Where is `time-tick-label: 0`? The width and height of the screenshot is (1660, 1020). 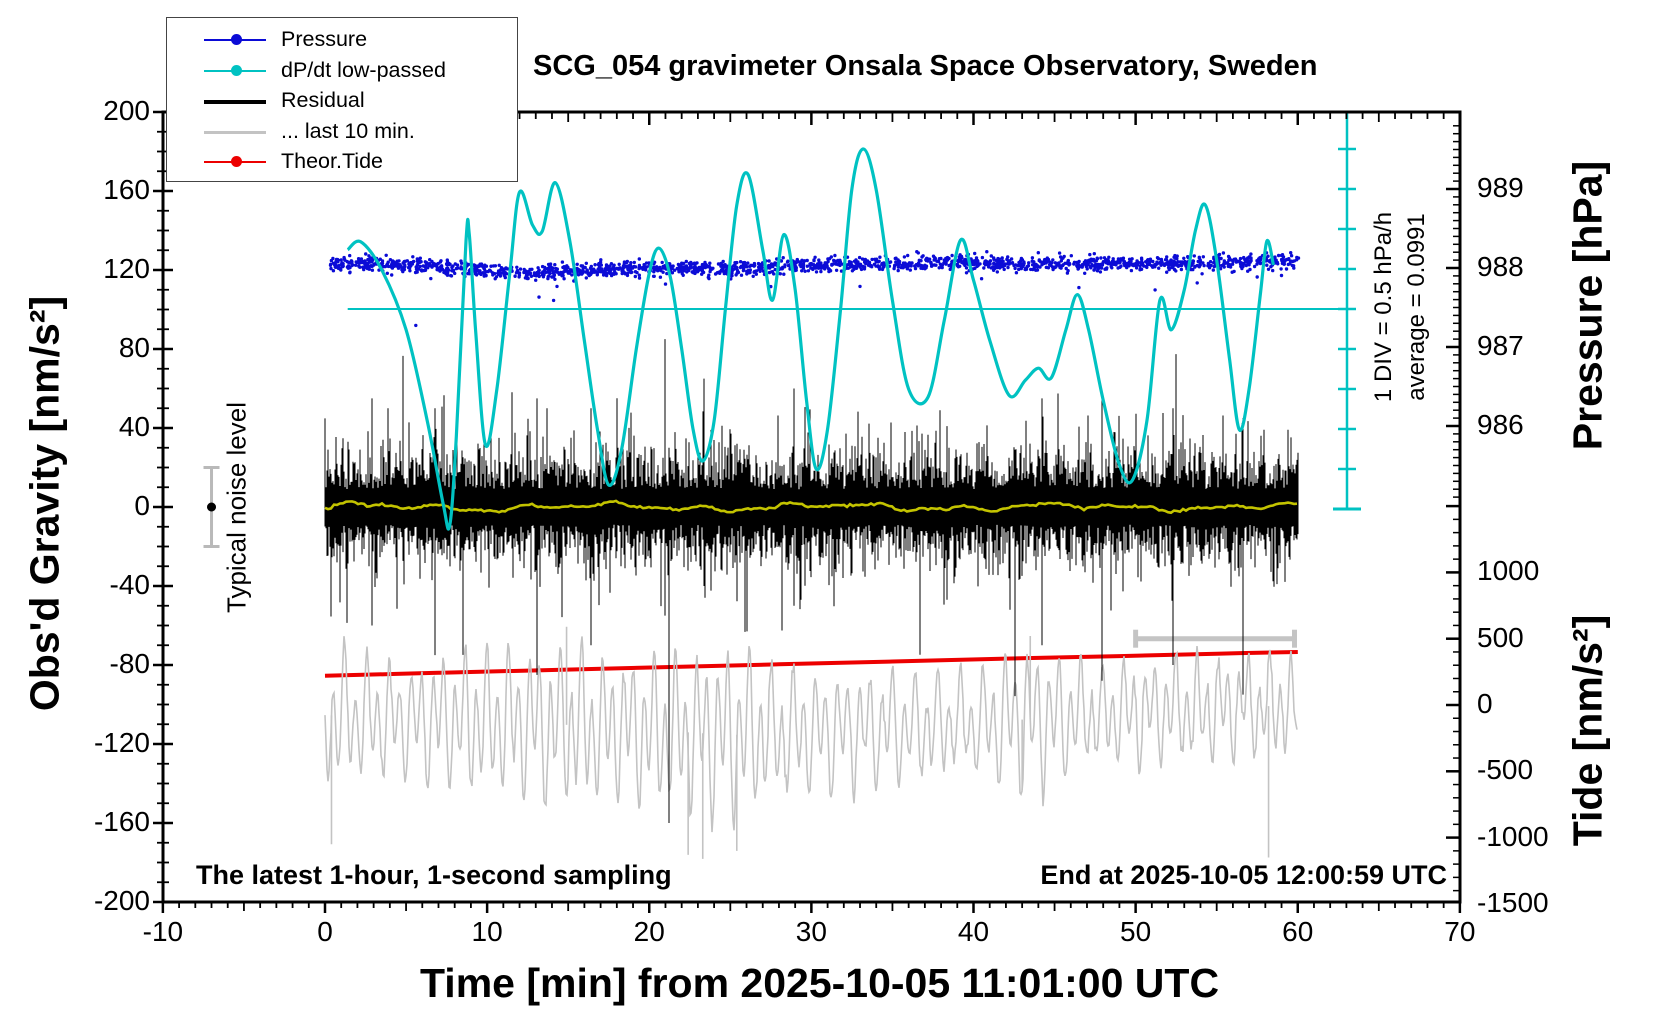
time-tick-label: 0 is located at coordinates (325, 931).